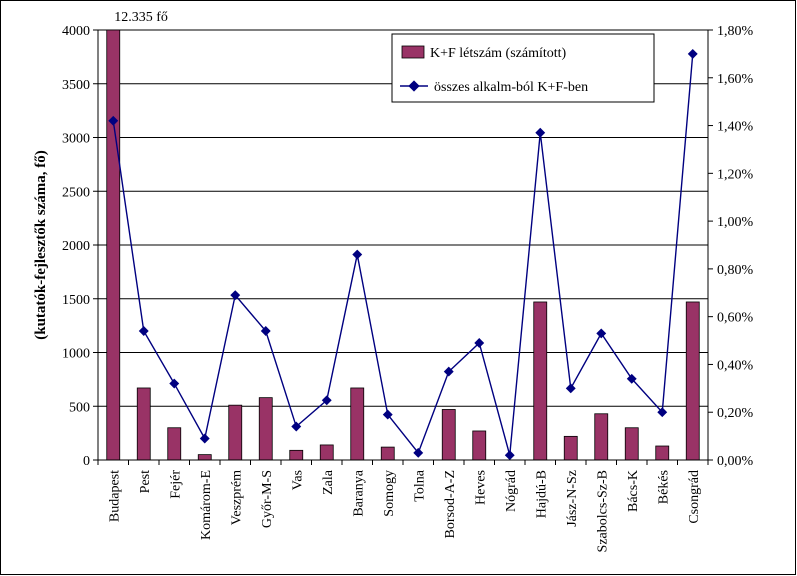 The image size is (797, 576). What do you see at coordinates (86, 461) in the screenshot?
I see `y-tick-label: 0` at bounding box center [86, 461].